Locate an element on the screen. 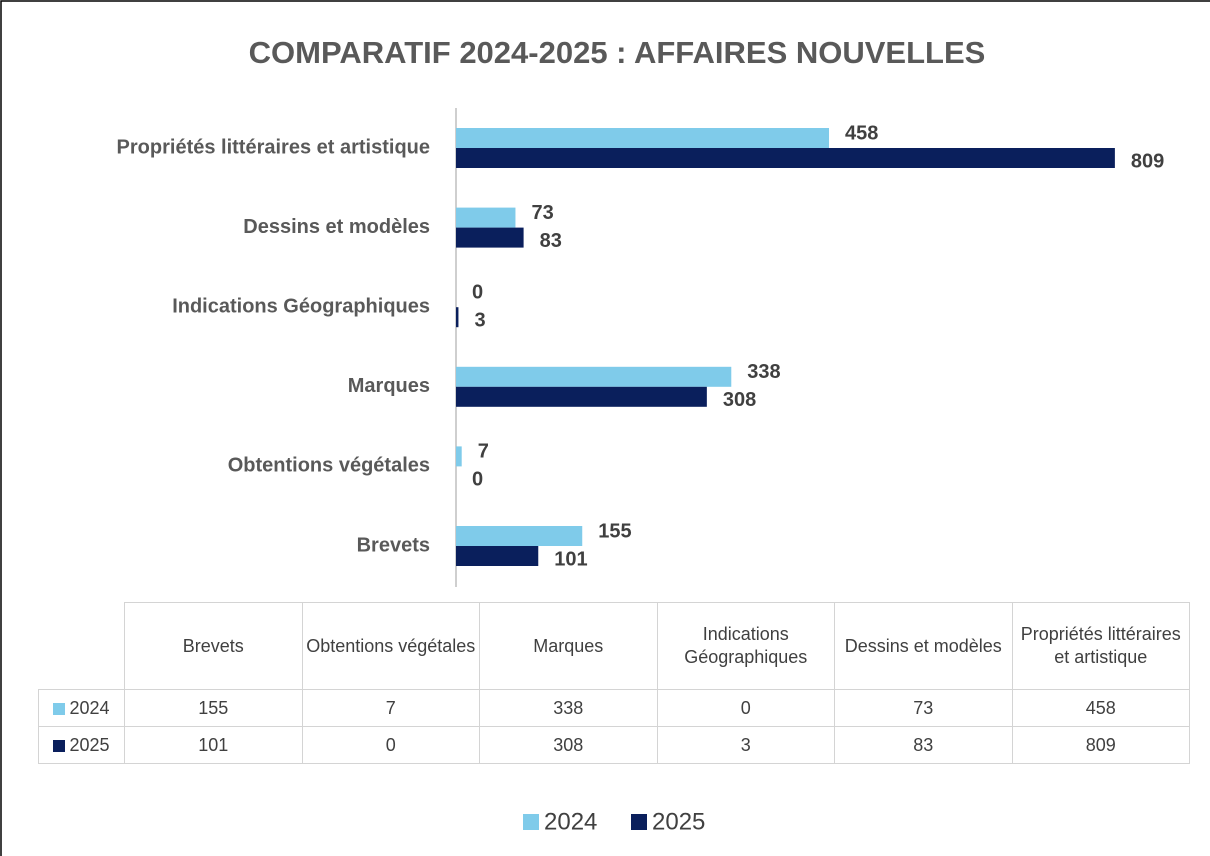  table-cell: 73 is located at coordinates (923, 708).